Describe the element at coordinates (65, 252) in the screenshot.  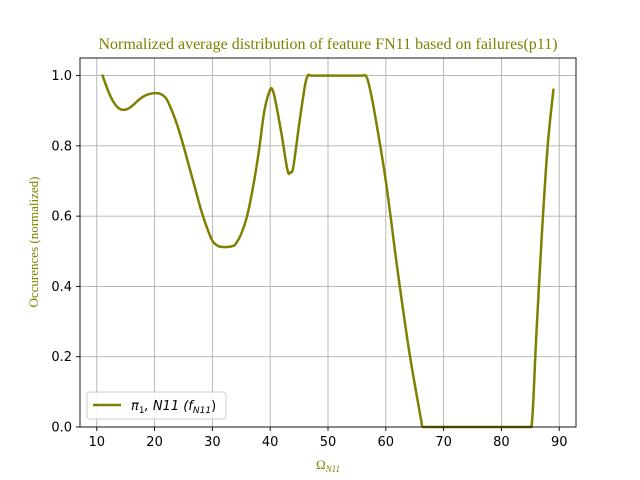
I see `y-axis-ticks: 0.0 0.2 0.4 0.6 0.8 1.0` at that location.